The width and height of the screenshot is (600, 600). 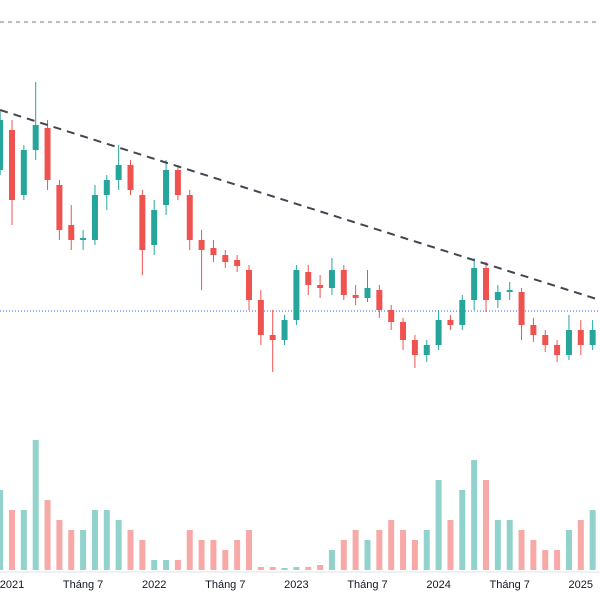 I want to click on x-tick-label: 2021, so click(x=12, y=585).